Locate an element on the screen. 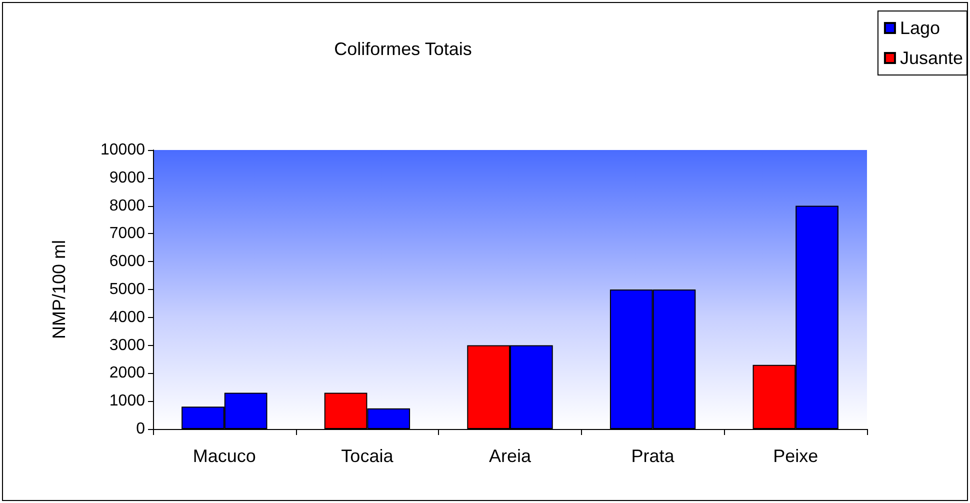  x-tick-label: Areia is located at coordinates (510, 456).